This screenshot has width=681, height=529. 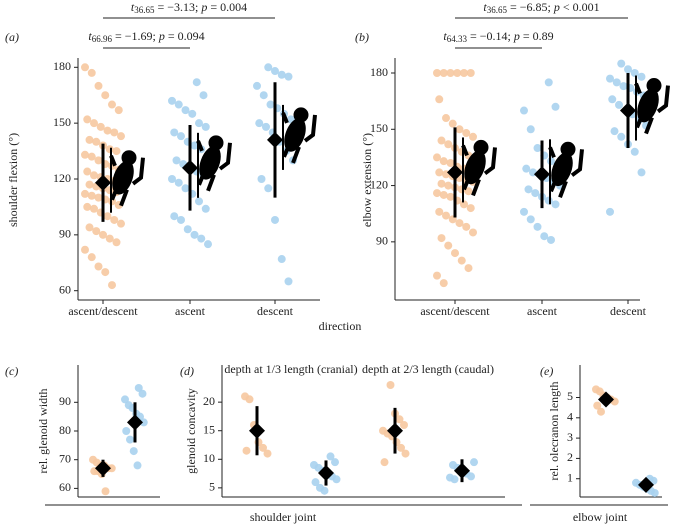 What do you see at coordinates (490, 36) in the screenshot?
I see `stat-text: = −0.14;` at bounding box center [490, 36].